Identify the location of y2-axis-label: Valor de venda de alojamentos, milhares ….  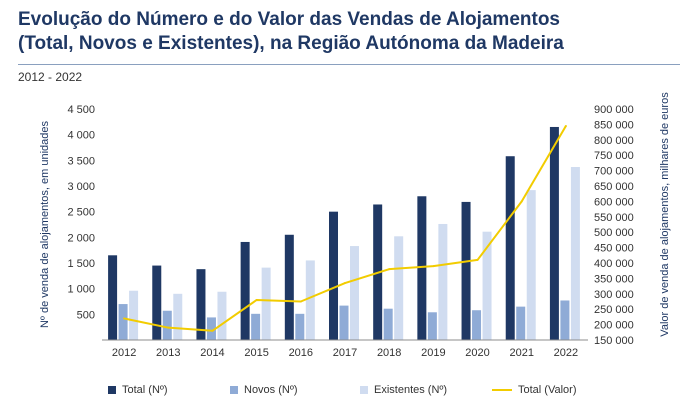
(665, 214).